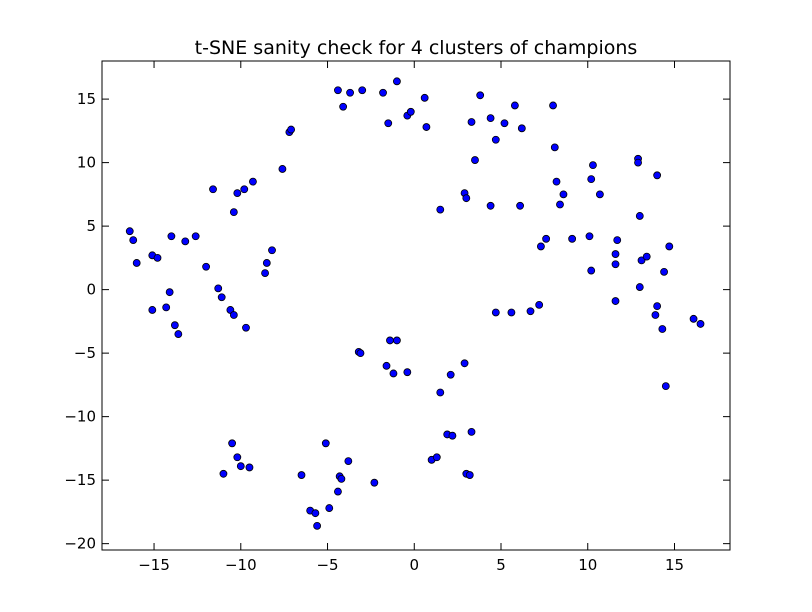  I want to click on x-tick-label: 5, so click(501, 565).